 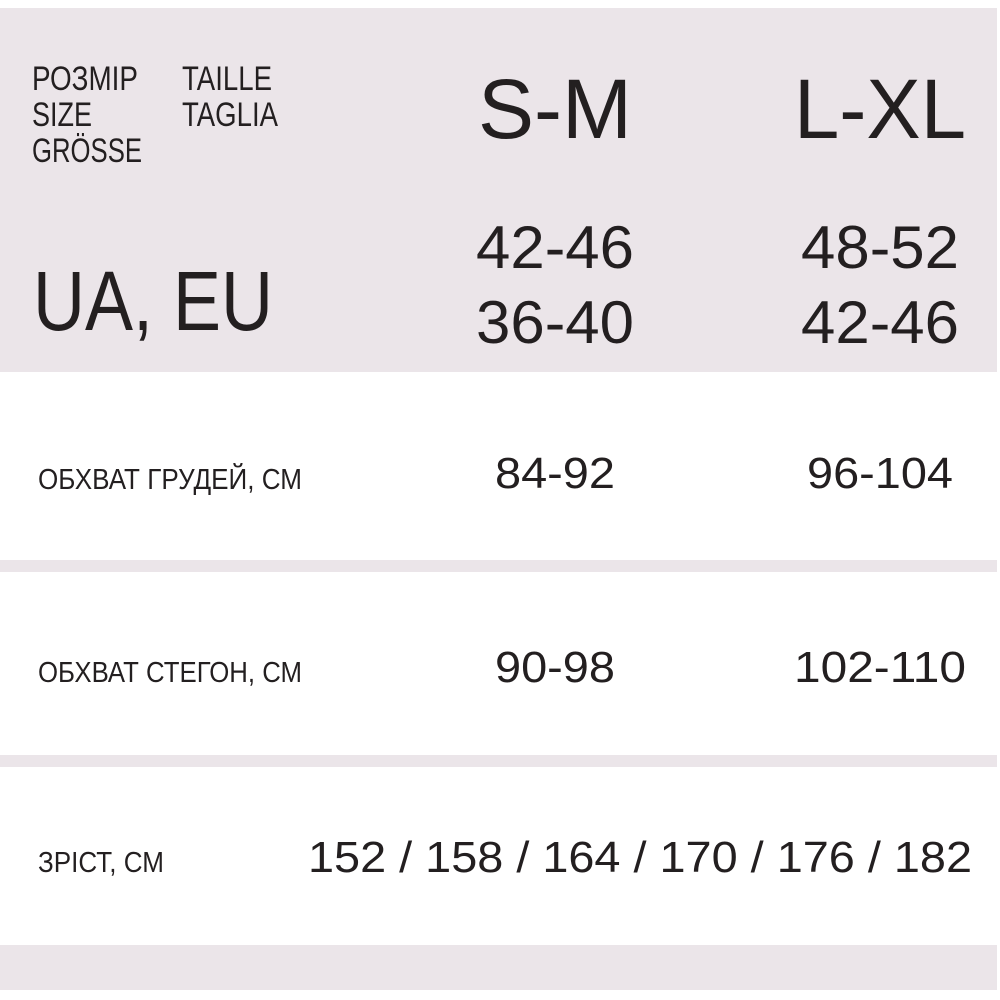 What do you see at coordinates (555, 247) in the screenshot?
I see `ua-size: 42-46` at bounding box center [555, 247].